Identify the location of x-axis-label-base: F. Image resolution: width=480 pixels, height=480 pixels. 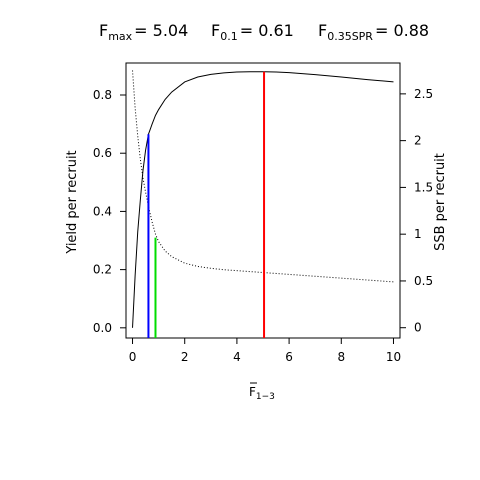
(252, 392).